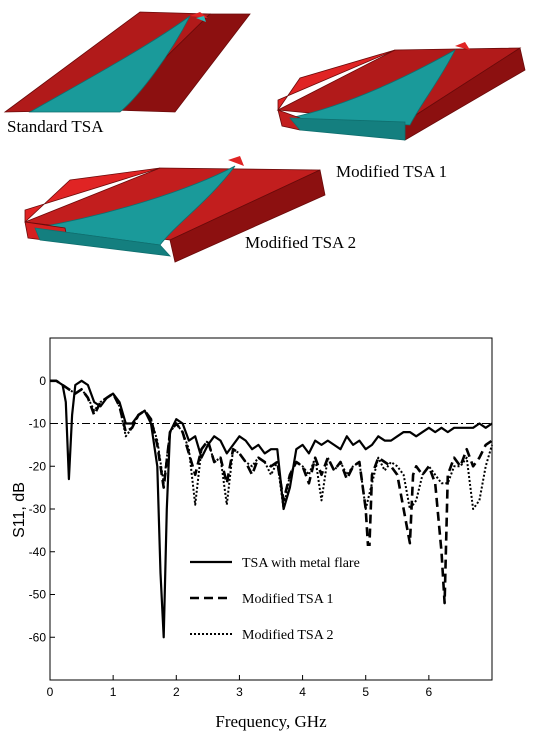 This screenshot has width=534, height=735. I want to click on legend-label-1: TSA with metal flare, so click(301, 563).